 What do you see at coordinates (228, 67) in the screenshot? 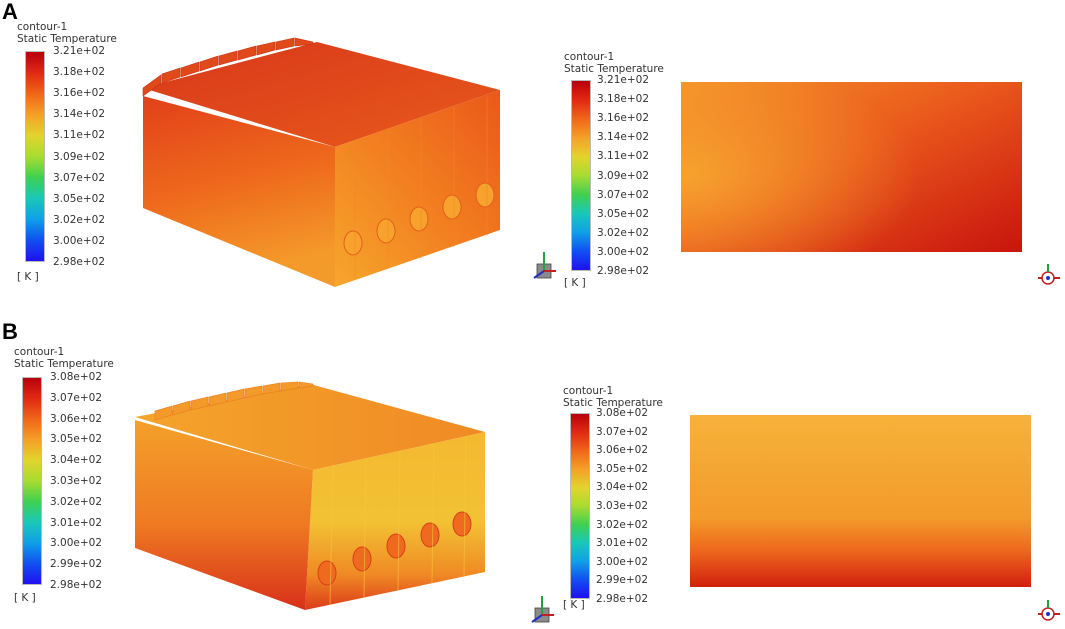
I see `block-a-fins` at bounding box center [228, 67].